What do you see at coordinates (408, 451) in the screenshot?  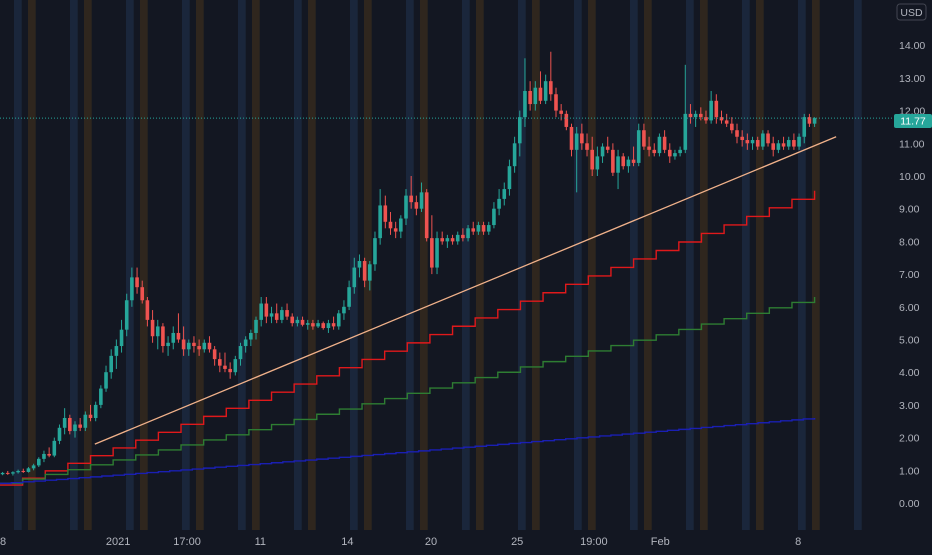 I see `step-line-blue` at bounding box center [408, 451].